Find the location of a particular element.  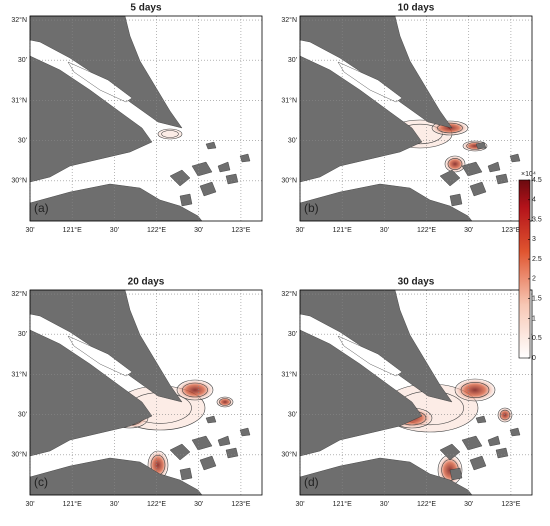

colorbar-tick-label: 4.5 is located at coordinates (537, 180).